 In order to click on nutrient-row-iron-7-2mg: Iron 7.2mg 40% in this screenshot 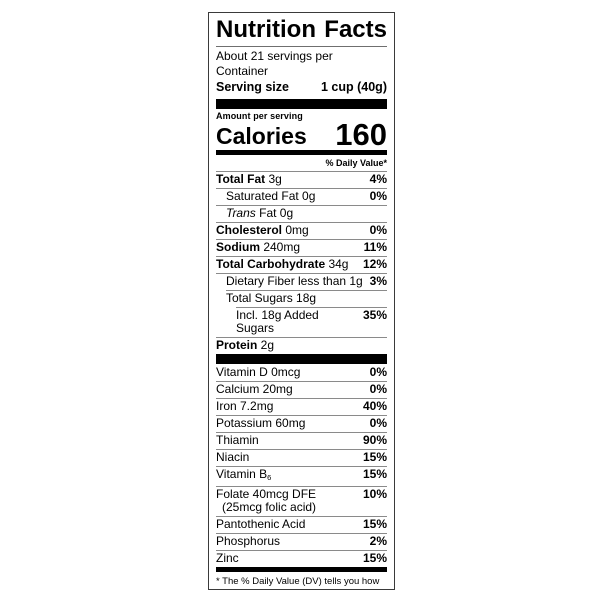, I will do `click(301, 406)`.